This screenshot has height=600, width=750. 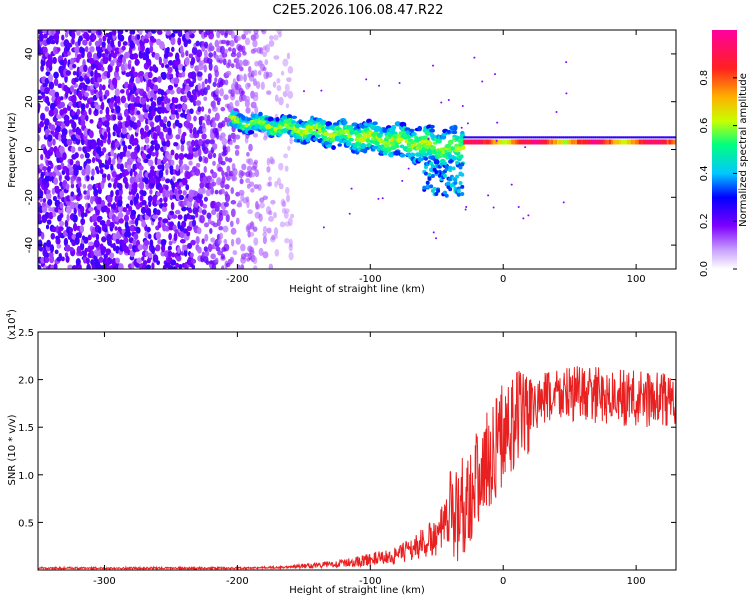 I want to click on y-tick-label: 40, so click(x=29, y=54).